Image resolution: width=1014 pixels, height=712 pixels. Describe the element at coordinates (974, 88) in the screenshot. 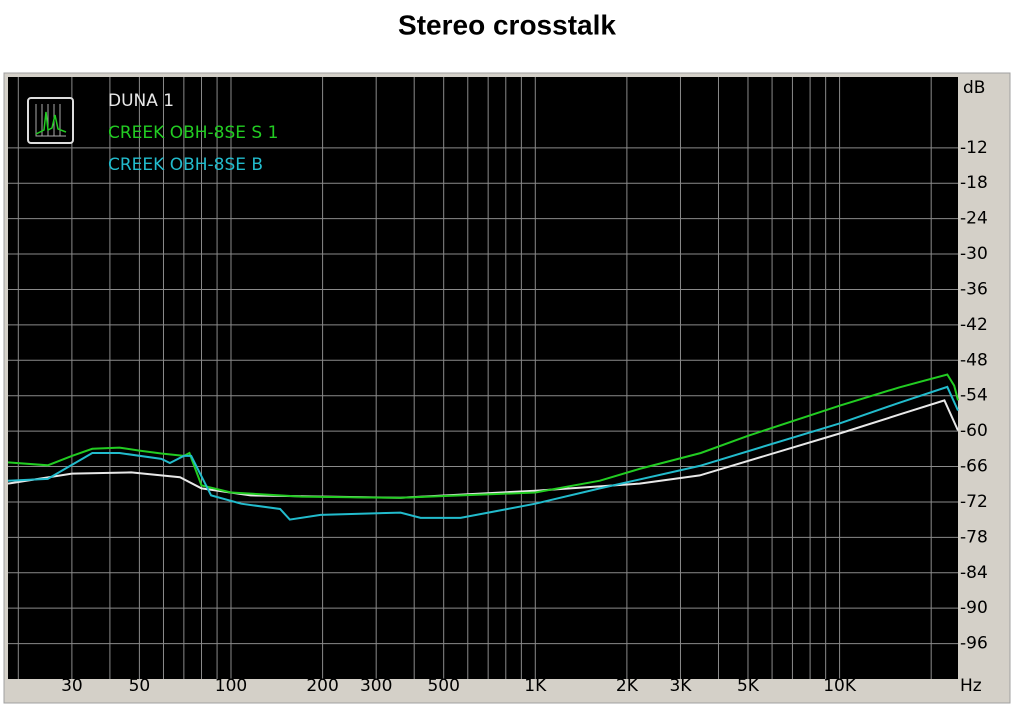

I see `y-unit: dB` at that location.